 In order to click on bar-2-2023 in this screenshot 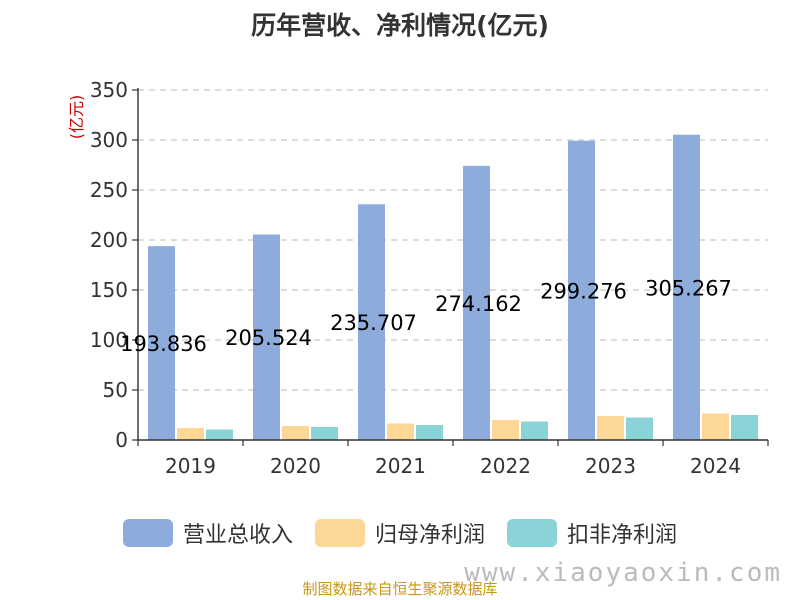, I will do `click(610, 428)`.